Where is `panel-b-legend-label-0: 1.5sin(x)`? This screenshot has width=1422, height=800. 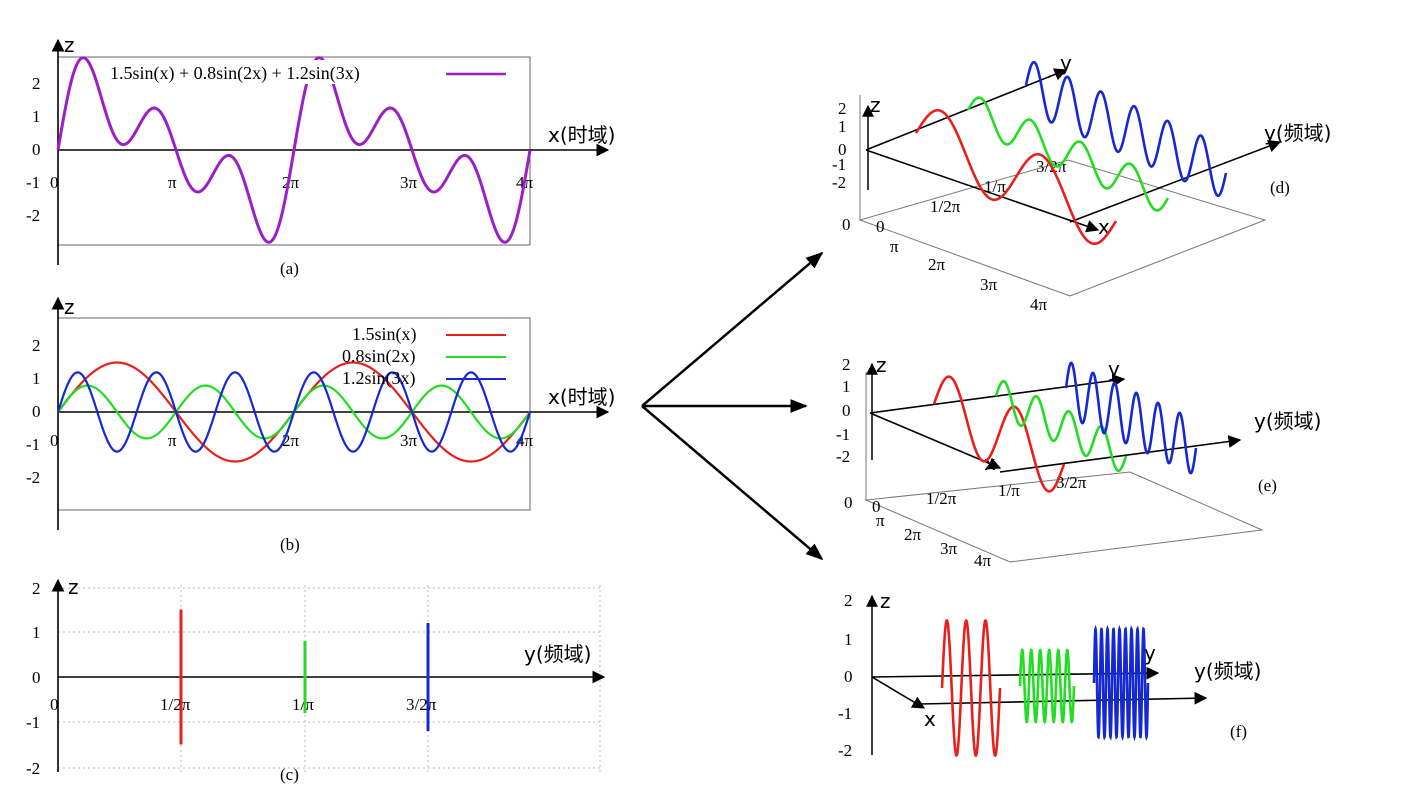 panel-b-legend-label-0: 1.5sin(x) is located at coordinates (384, 334).